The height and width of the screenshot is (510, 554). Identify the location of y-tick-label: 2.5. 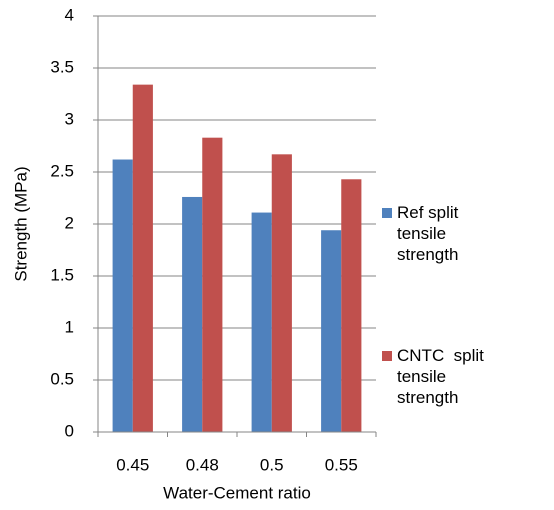
(62, 170).